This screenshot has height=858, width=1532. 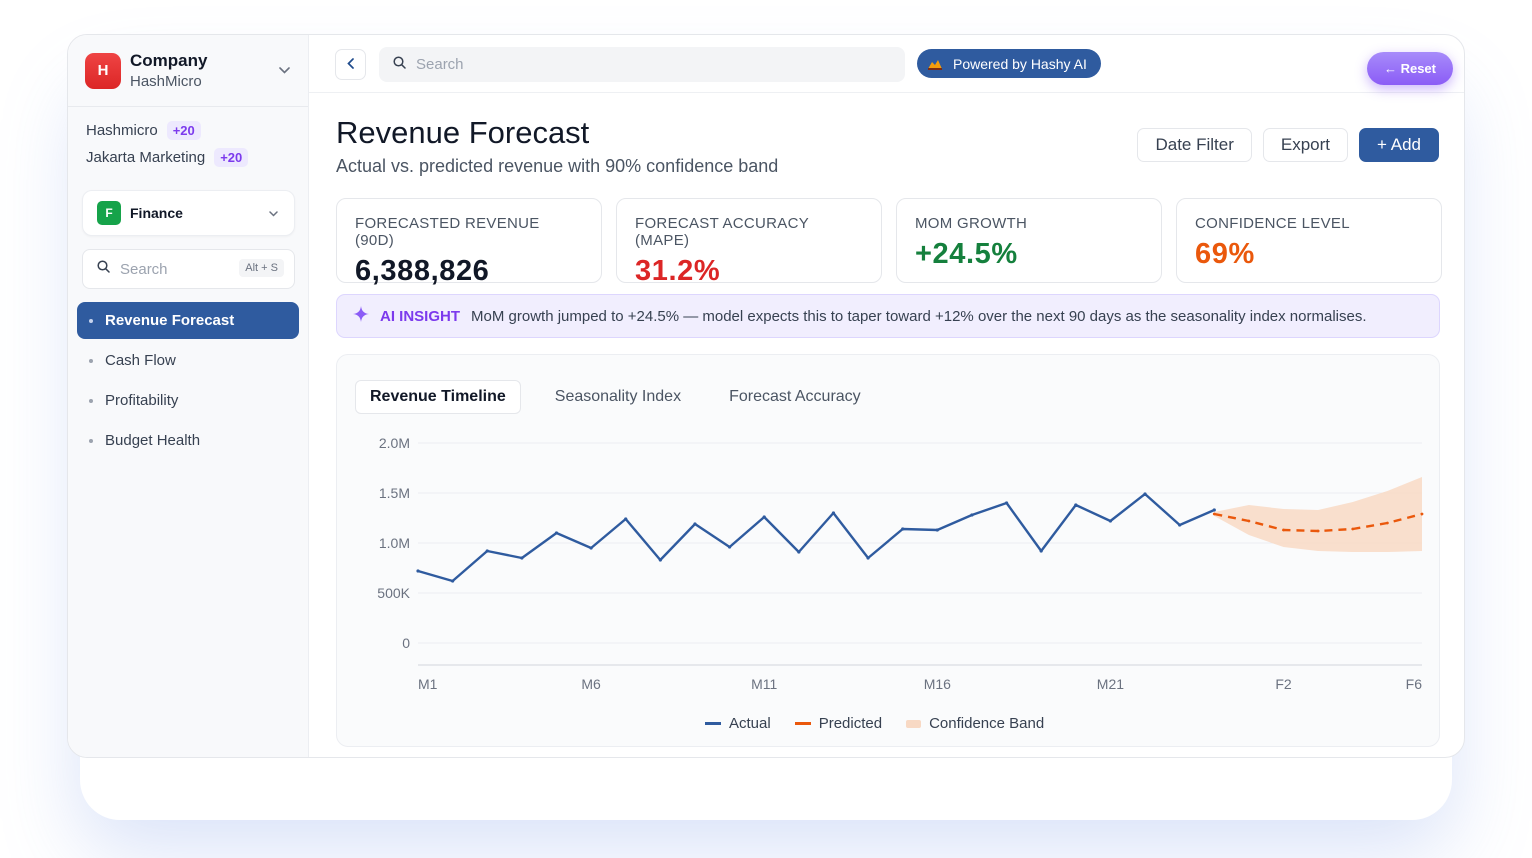 What do you see at coordinates (103, 70) in the screenshot?
I see `company-logo: H` at bounding box center [103, 70].